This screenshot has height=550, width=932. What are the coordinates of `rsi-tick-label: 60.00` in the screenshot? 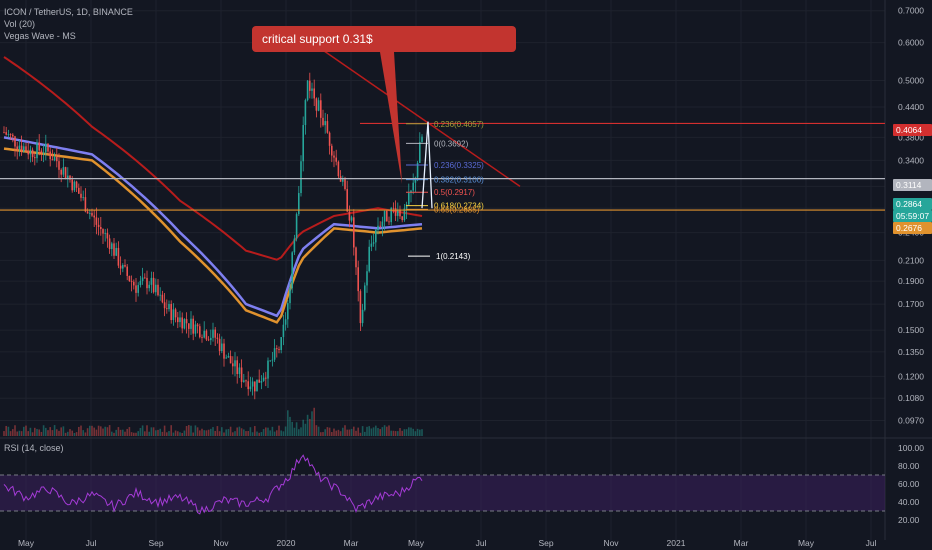 It's located at (909, 484).